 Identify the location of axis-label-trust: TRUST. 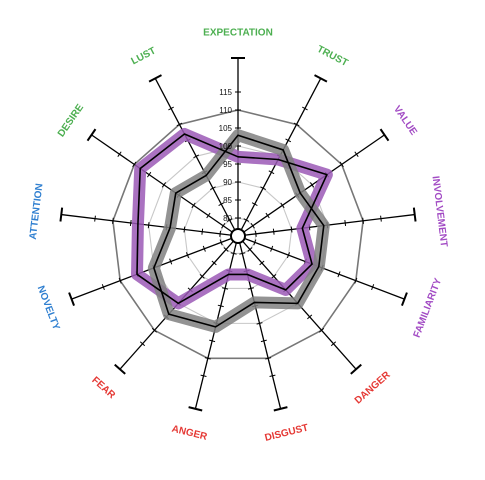
(332, 56).